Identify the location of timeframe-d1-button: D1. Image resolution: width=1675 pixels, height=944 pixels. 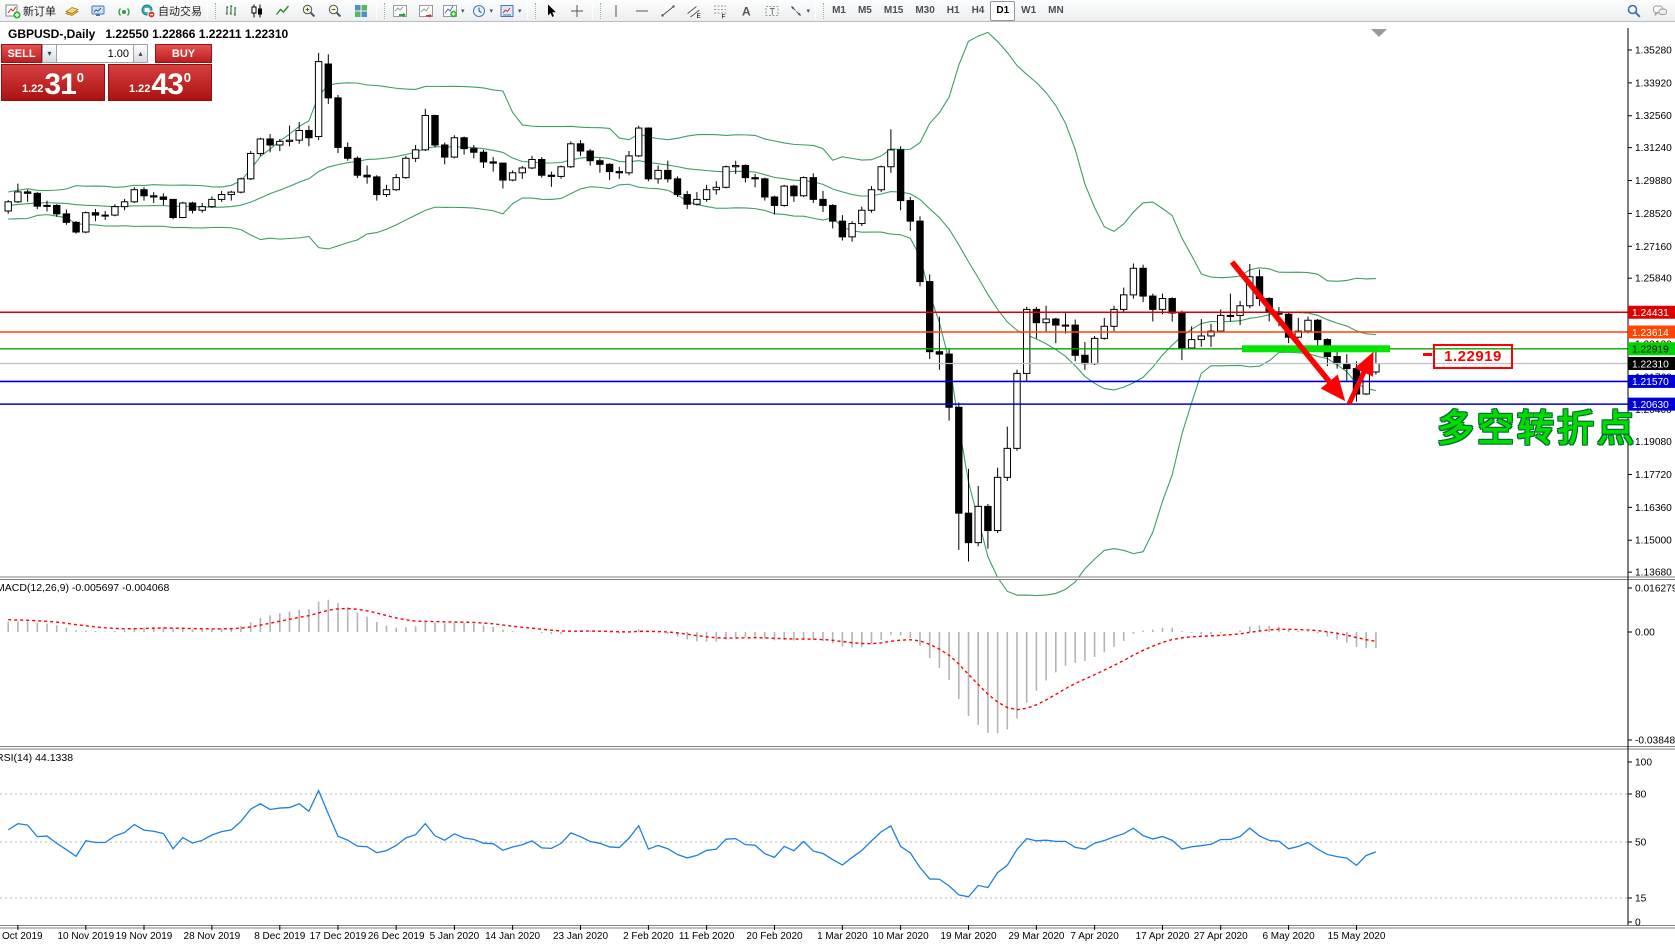
(1003, 10).